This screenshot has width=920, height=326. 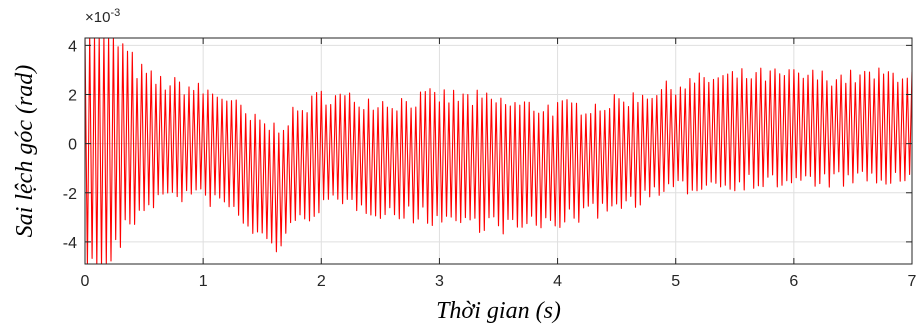 What do you see at coordinates (25, 151) in the screenshot?
I see `y-axis-title: Sai lệch góc (rad)` at bounding box center [25, 151].